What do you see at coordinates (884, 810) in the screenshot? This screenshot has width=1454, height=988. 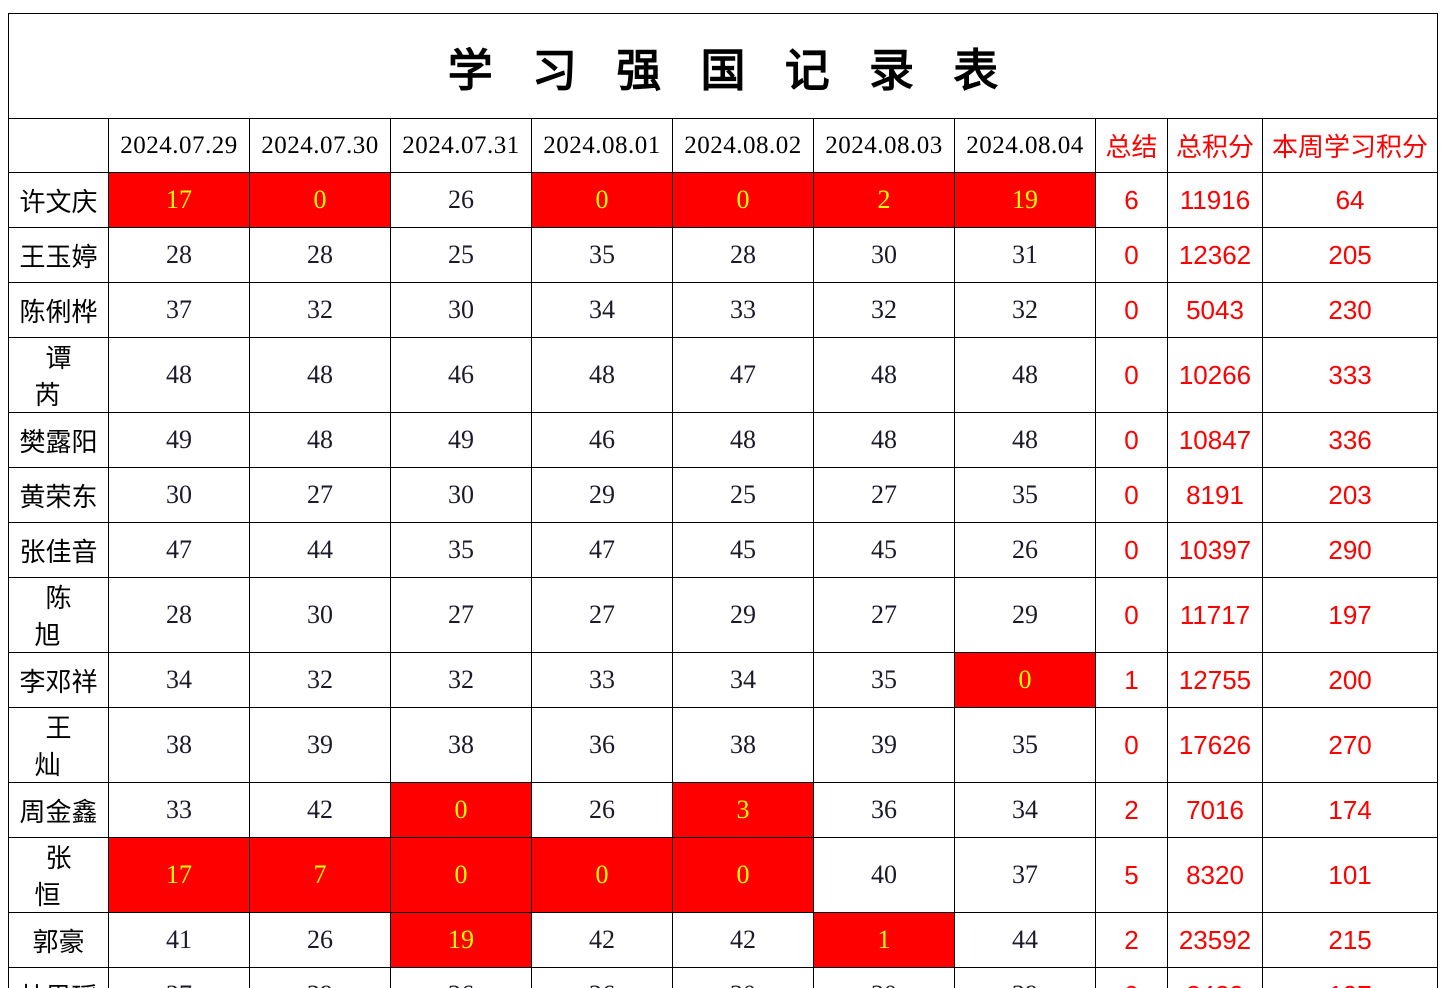 I see `day-score-cell: 36` at bounding box center [884, 810].